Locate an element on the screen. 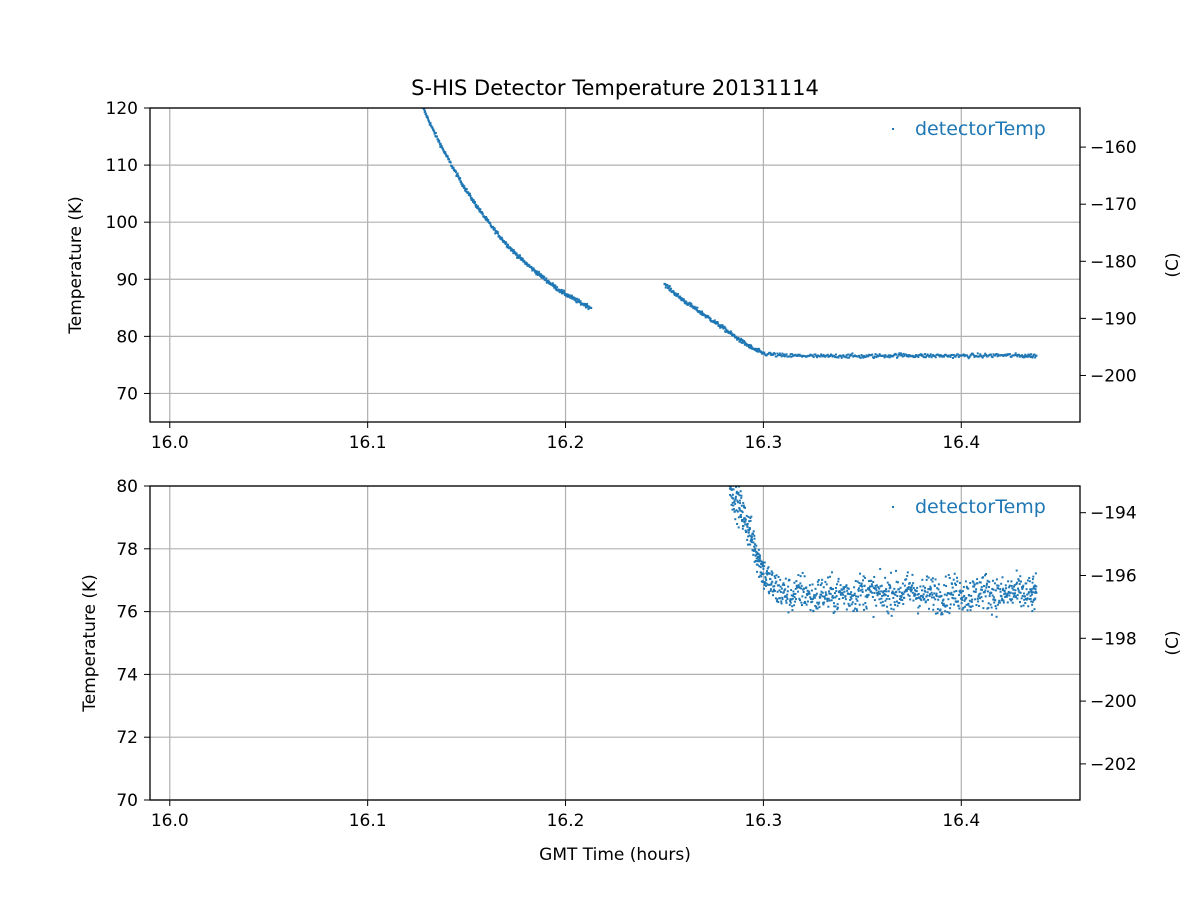 The width and height of the screenshot is (1200, 900). x-tick-label: 16.3 is located at coordinates (763, 821).